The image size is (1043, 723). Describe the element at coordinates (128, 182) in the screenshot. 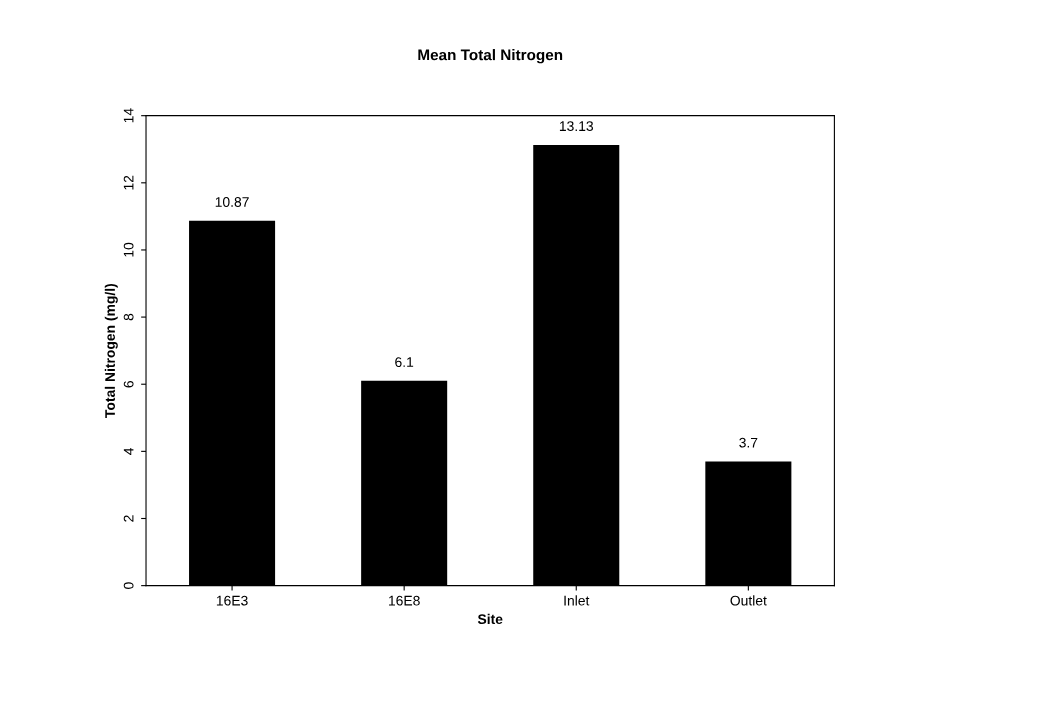

I see `y-tick-label: 12` at that location.